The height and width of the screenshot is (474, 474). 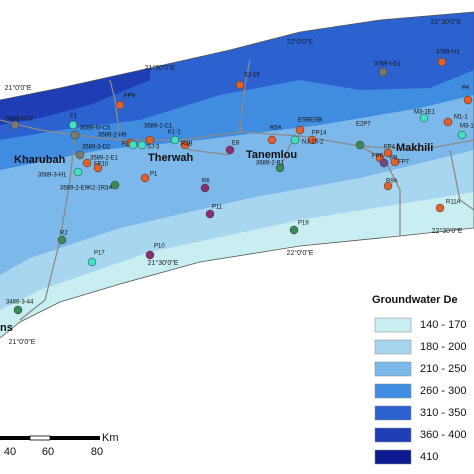 I want to click on well-label: 3589-2-E1, so click(x=104, y=159).